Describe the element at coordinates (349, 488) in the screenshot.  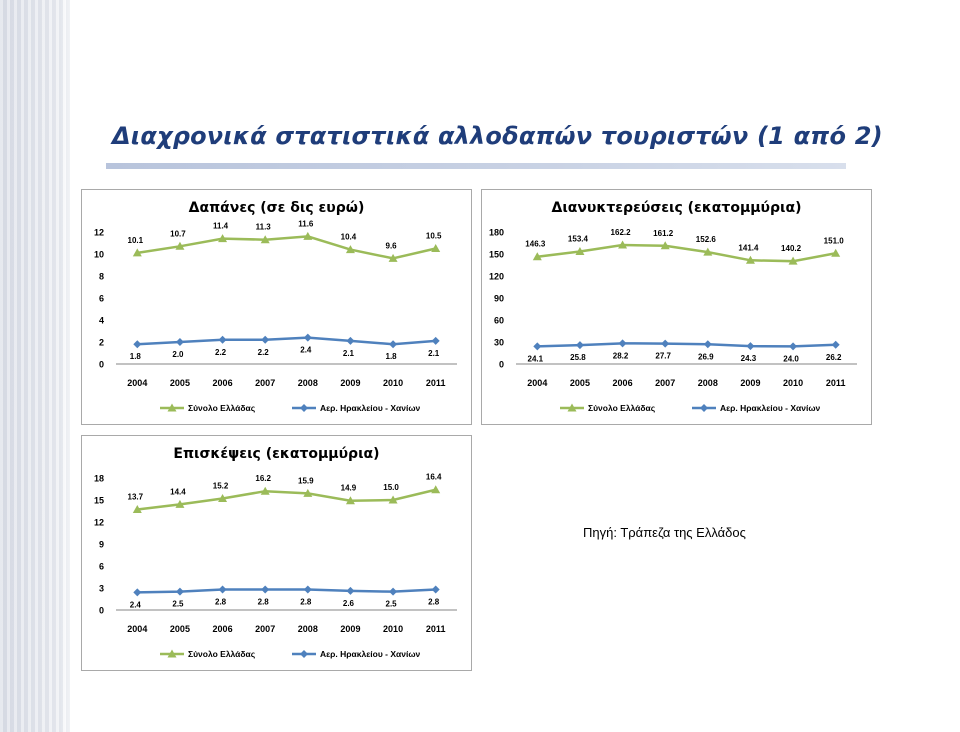
I see `data-label: 14.9` at that location.